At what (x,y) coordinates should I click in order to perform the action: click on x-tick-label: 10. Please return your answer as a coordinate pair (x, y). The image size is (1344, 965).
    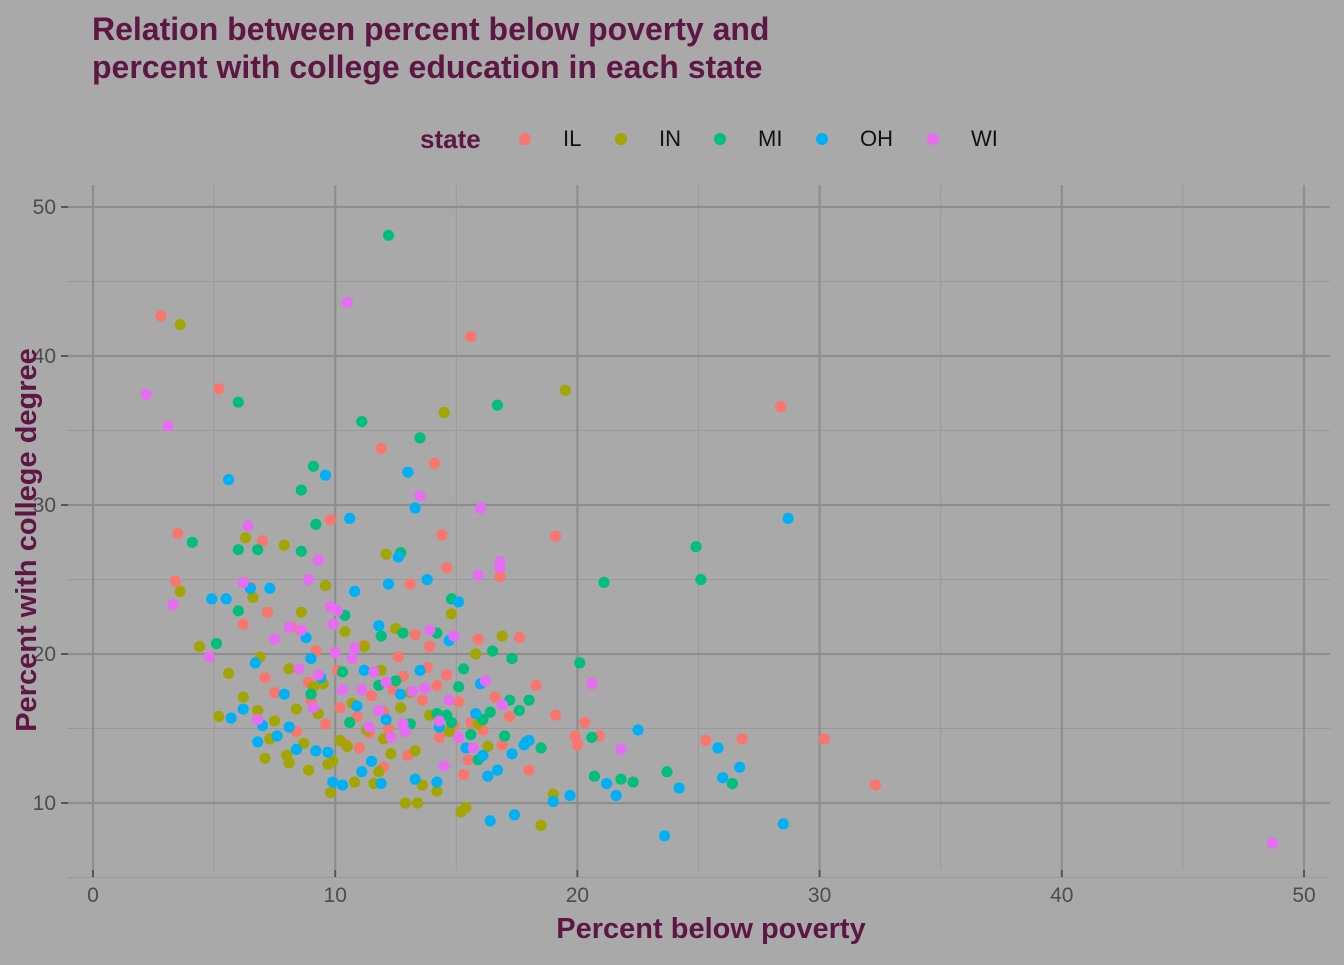
    Looking at the image, I should click on (335, 895).